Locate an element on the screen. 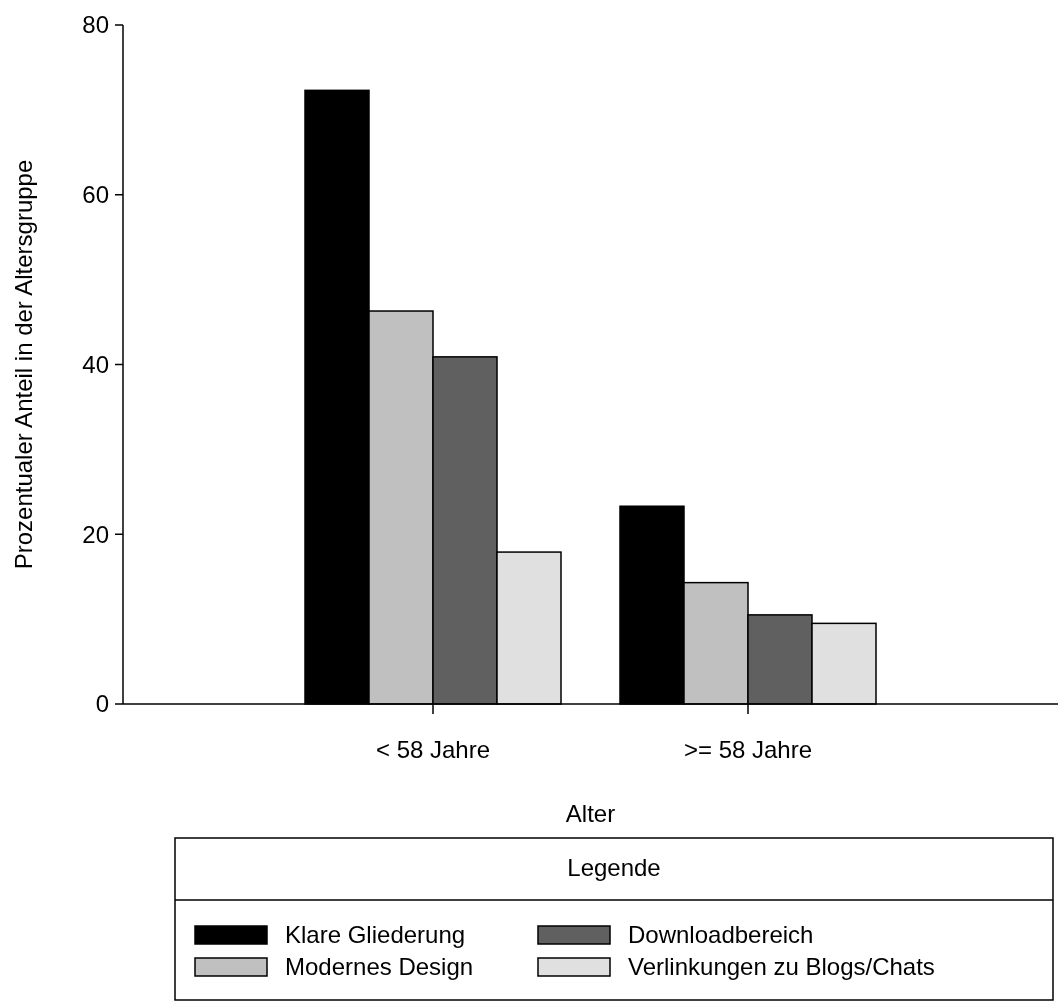  x-tick-label: < 58 Jahre is located at coordinates (433, 749).